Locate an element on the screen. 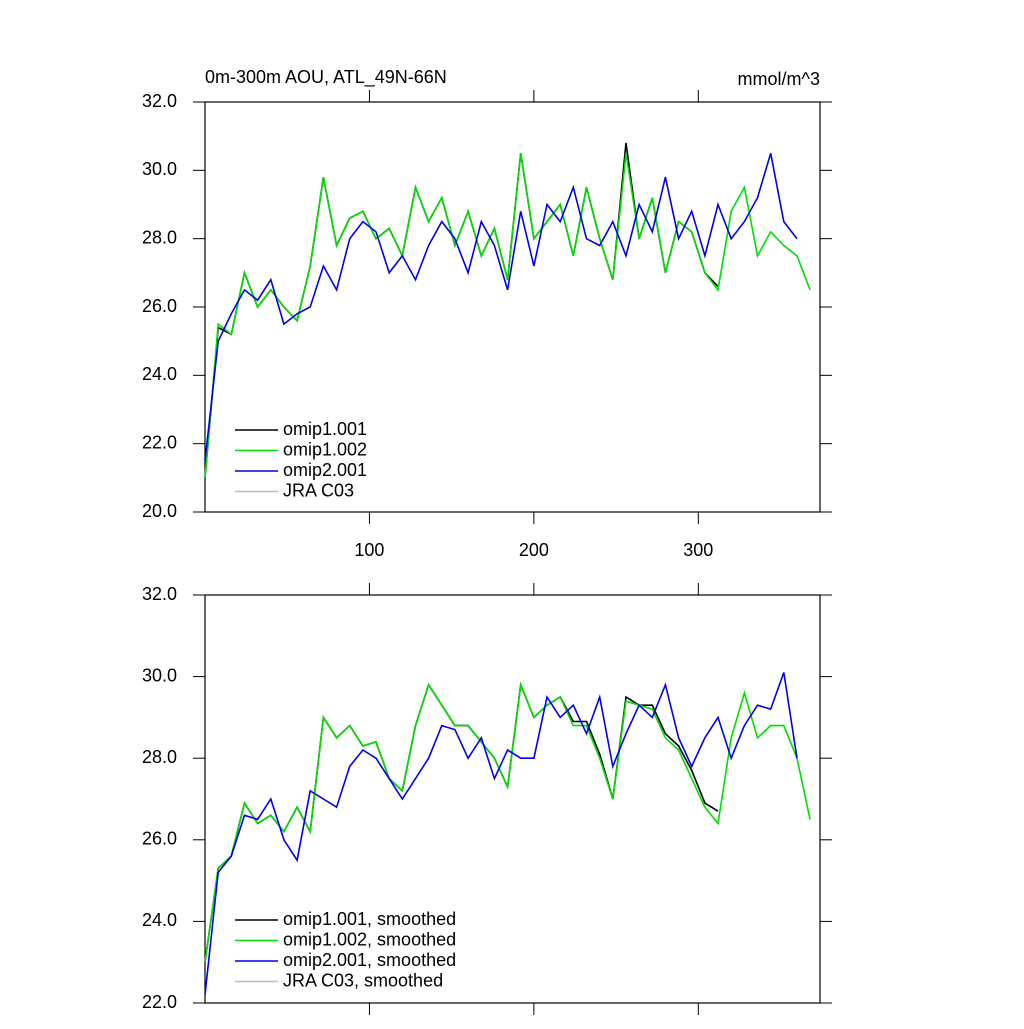  x-tick-label: 200 is located at coordinates (534, 550).